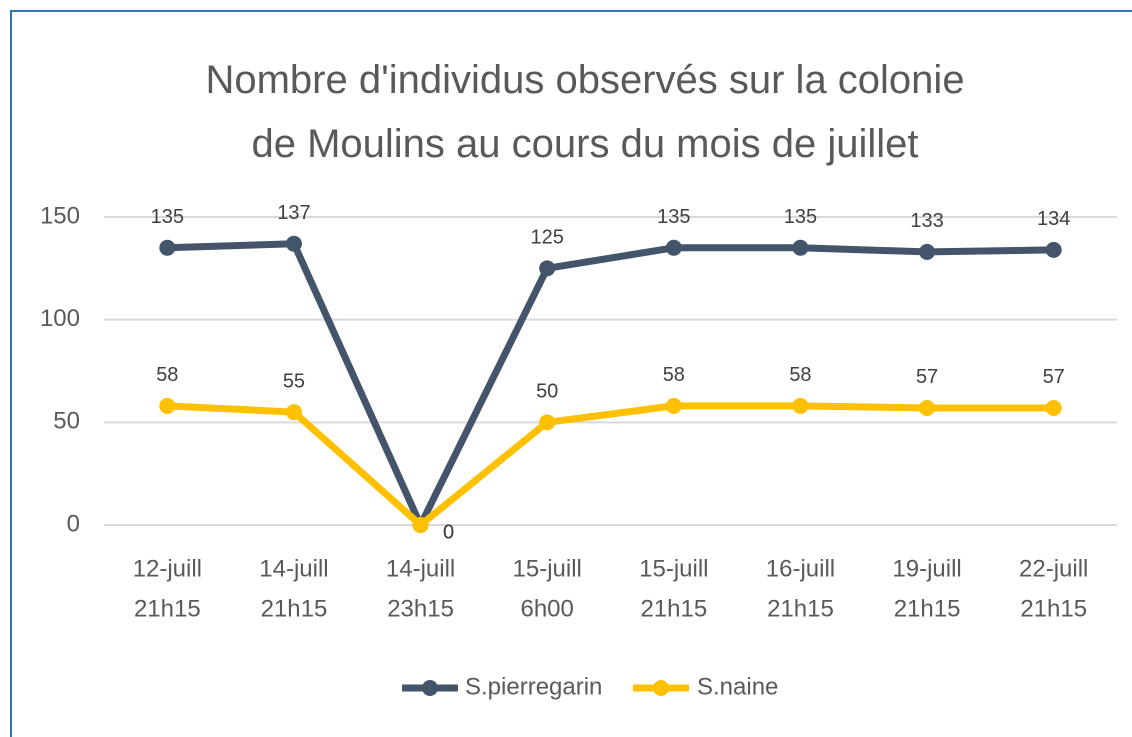  Describe the element at coordinates (610, 465) in the screenshot. I see `series-line` at that location.